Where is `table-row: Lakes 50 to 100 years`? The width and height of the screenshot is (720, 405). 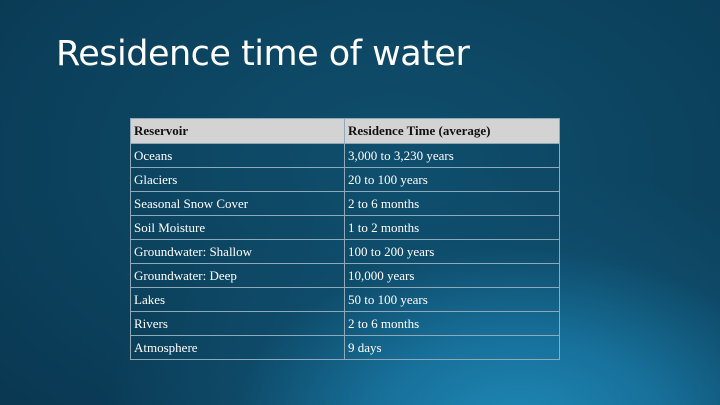 table-row: Lakes 50 to 100 years is located at coordinates (345, 299).